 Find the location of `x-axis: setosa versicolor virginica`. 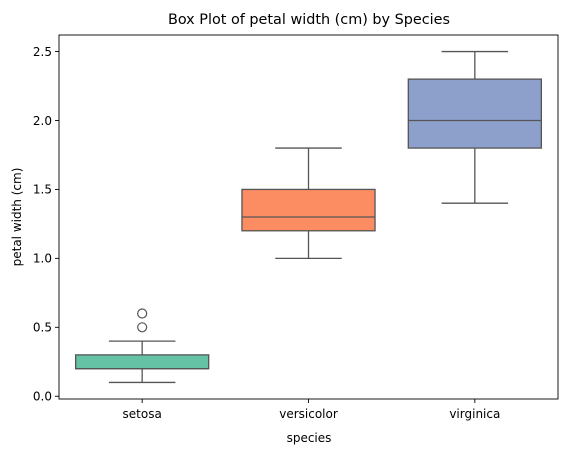

x-axis: setosa versicolor virginica is located at coordinates (312, 410).